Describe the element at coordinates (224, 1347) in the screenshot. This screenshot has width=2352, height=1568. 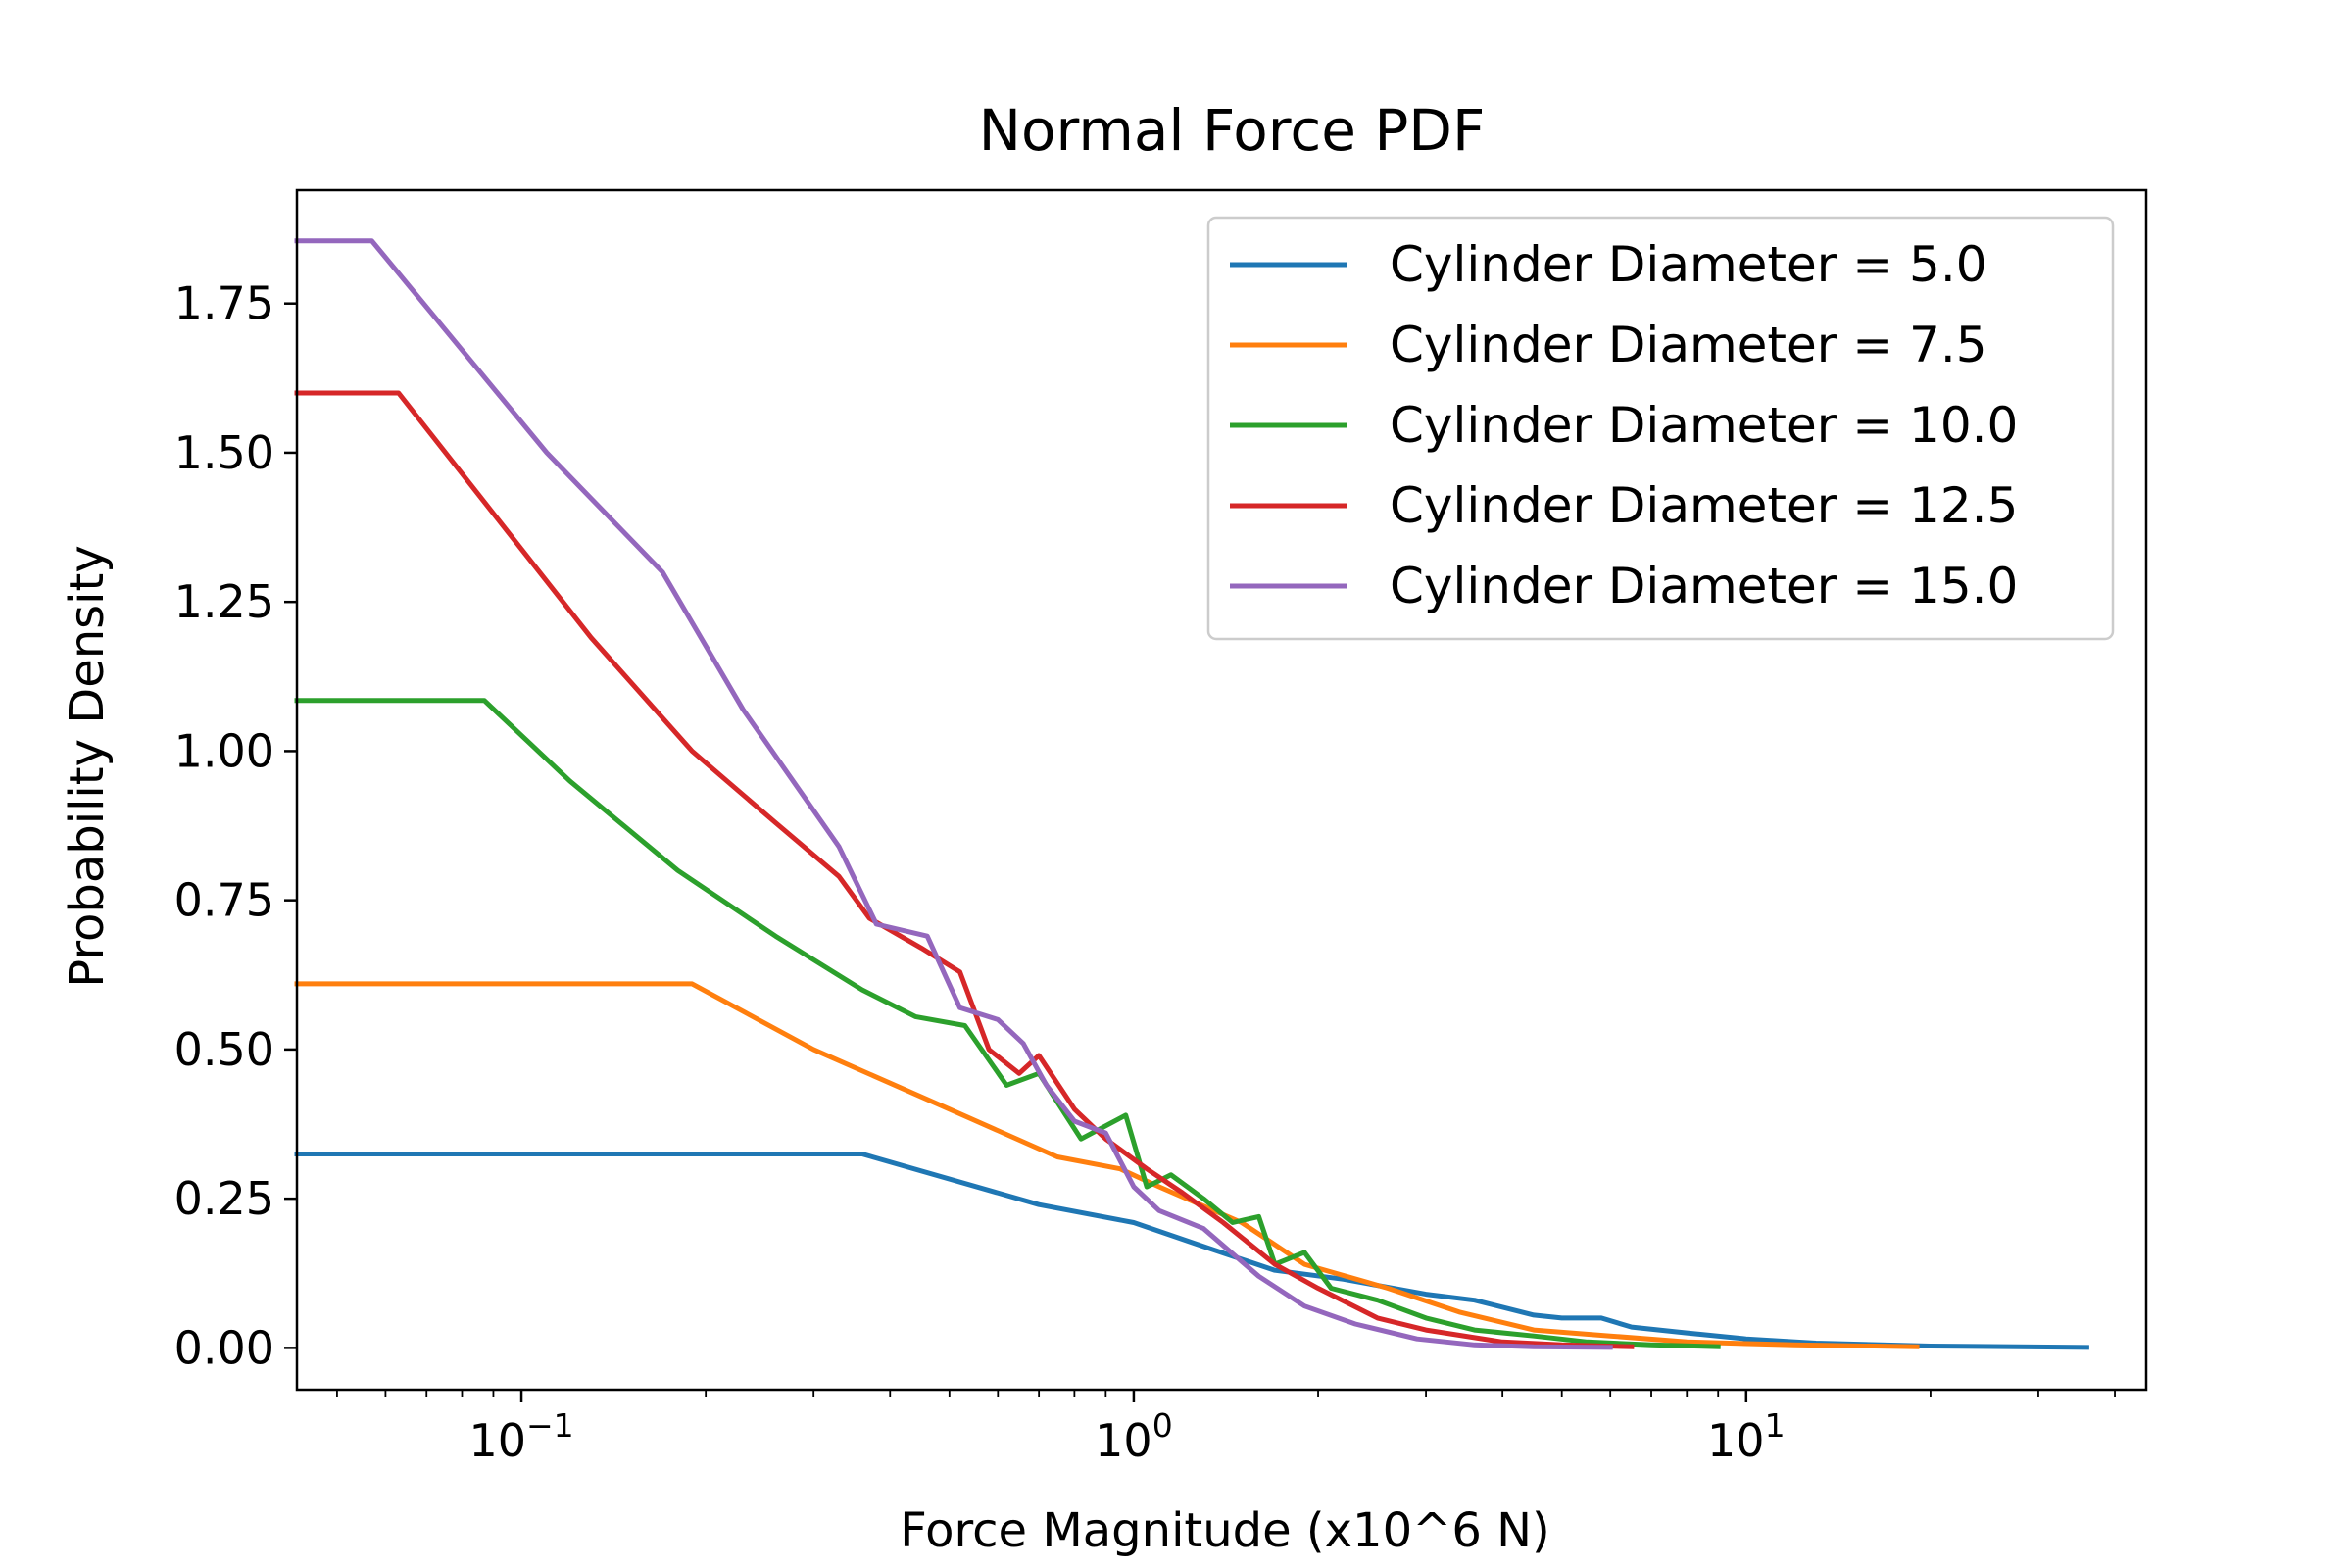
I see `y-tick-label: 0.00` at that location.